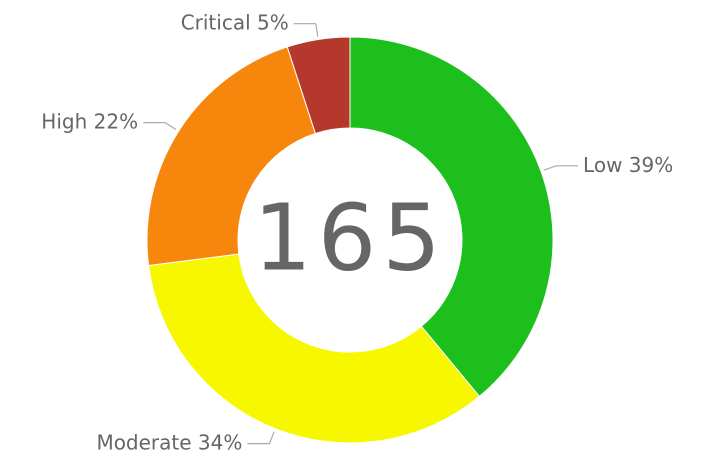 The height and width of the screenshot is (473, 705). Describe the element at coordinates (116, 121) in the screenshot. I see `value-label: 22%` at that location.